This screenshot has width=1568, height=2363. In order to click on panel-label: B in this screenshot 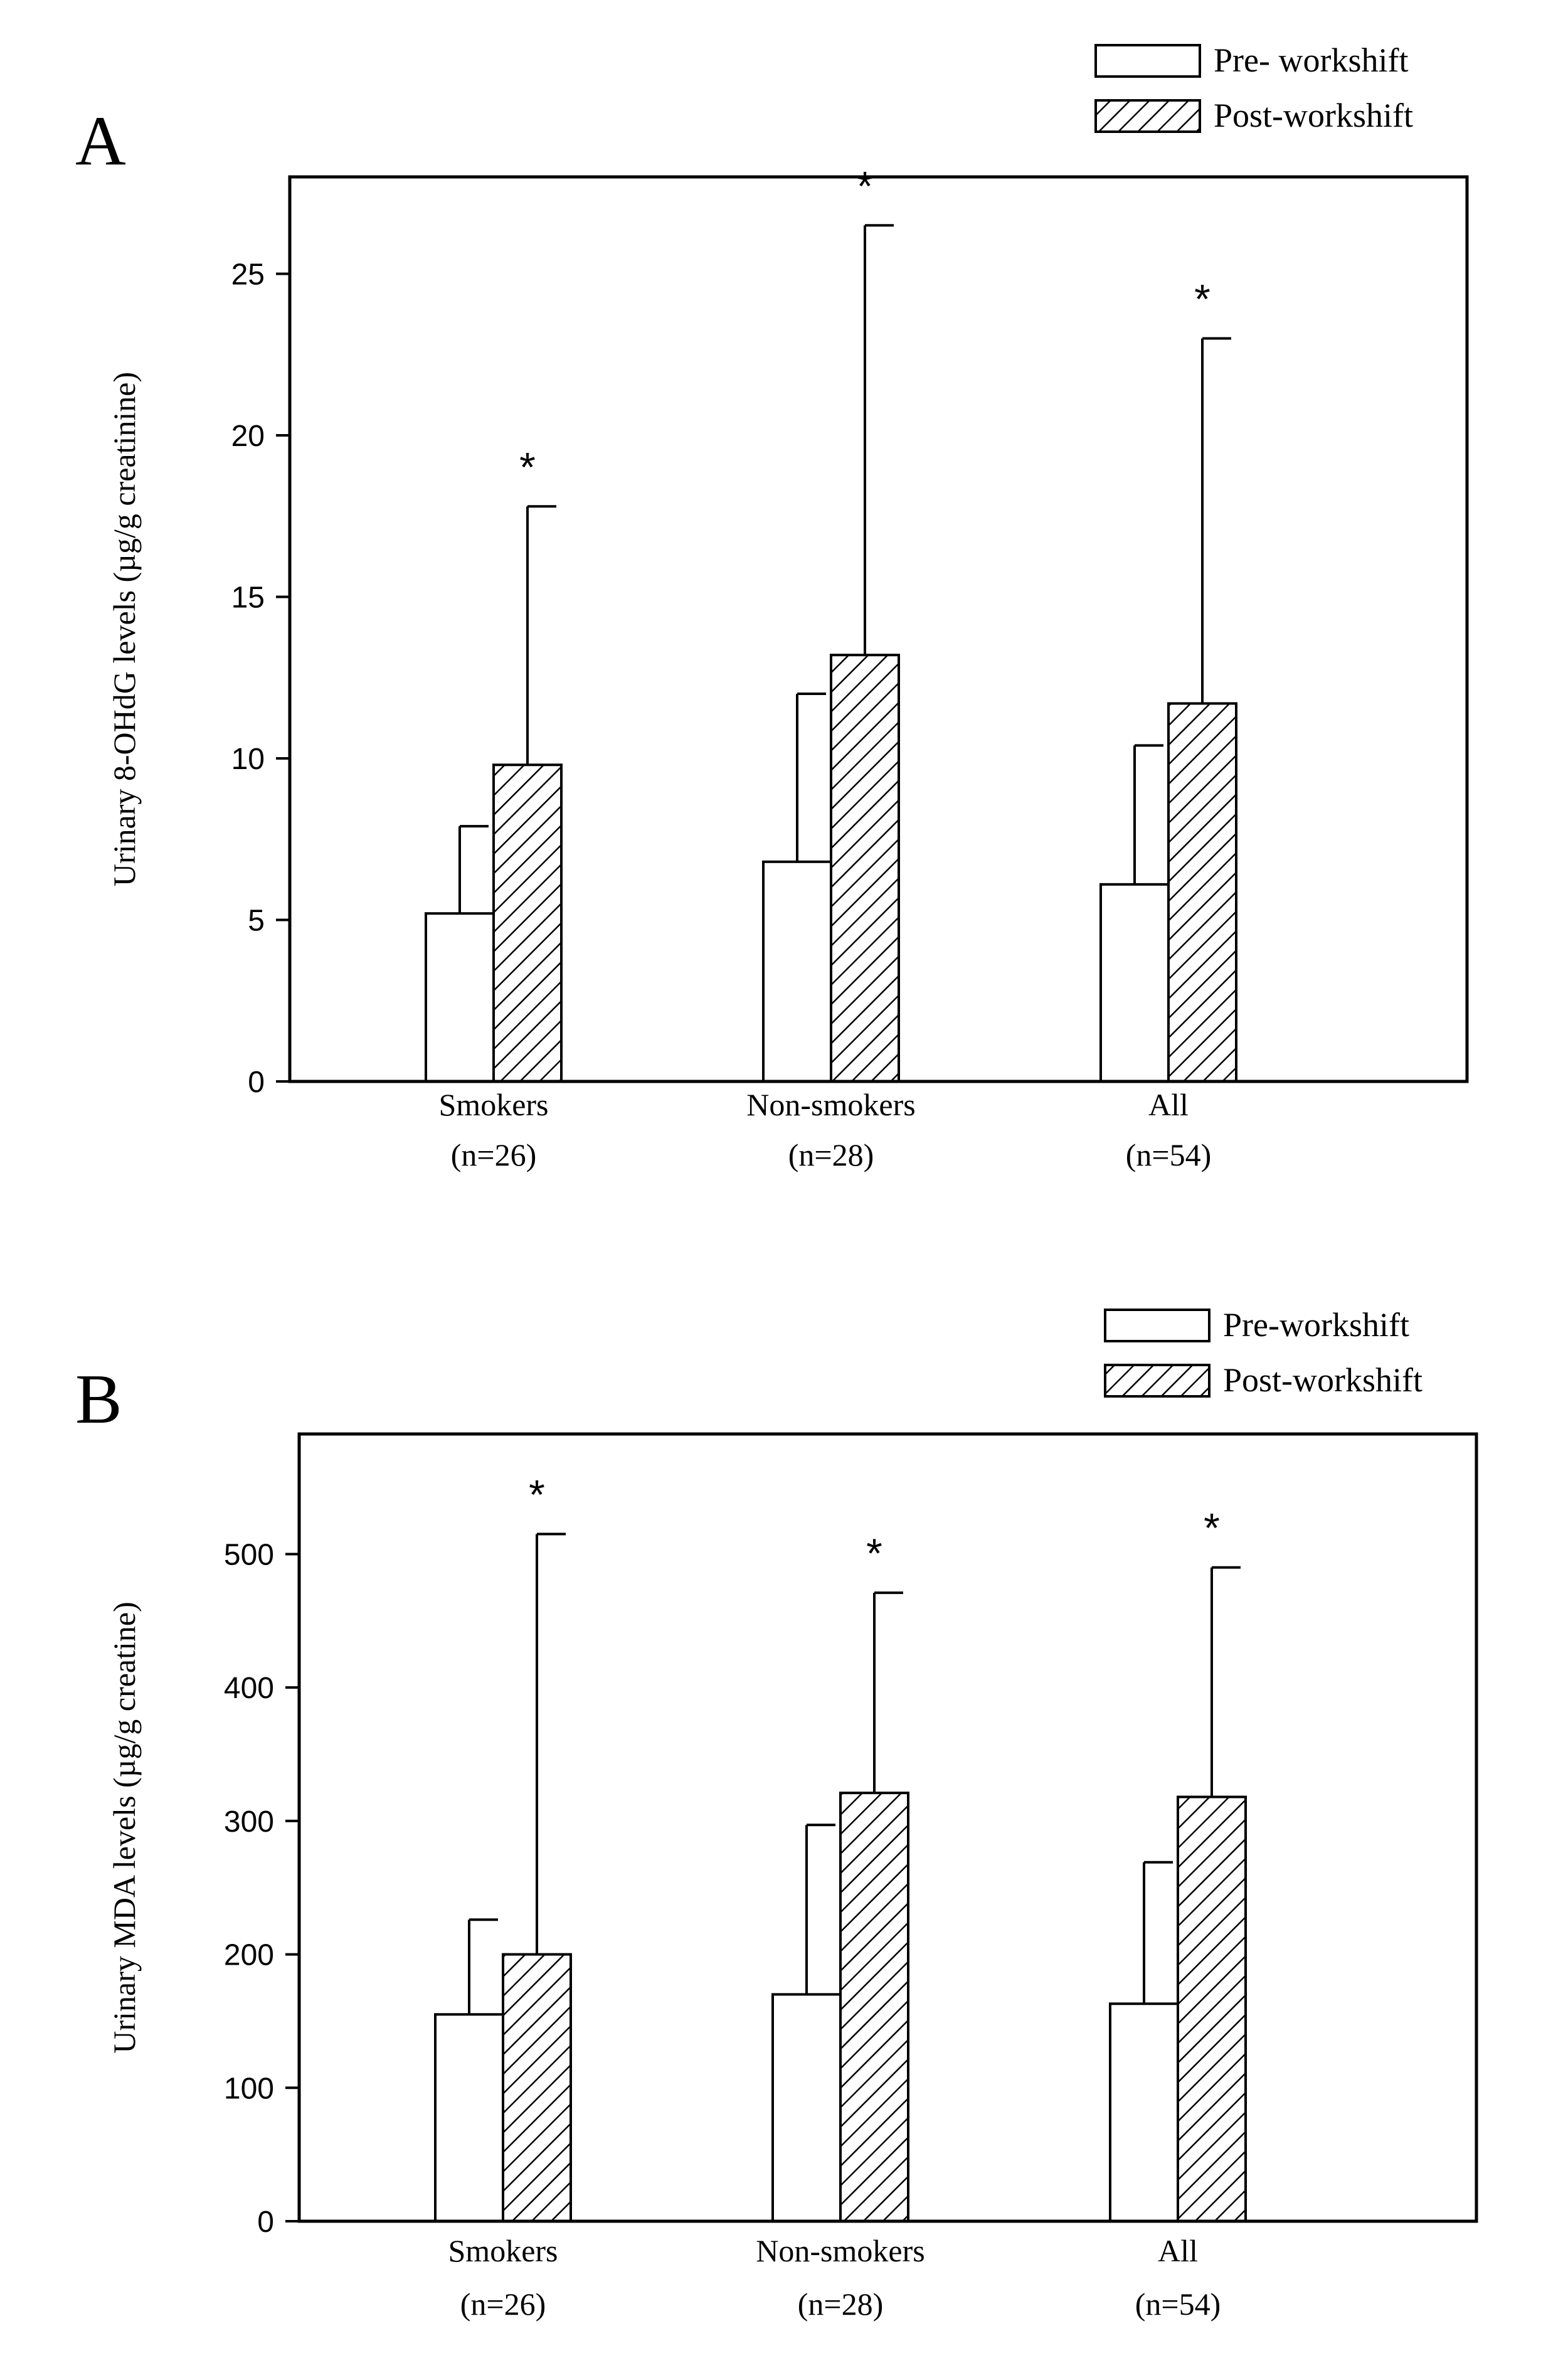, I will do `click(98, 1399)`.